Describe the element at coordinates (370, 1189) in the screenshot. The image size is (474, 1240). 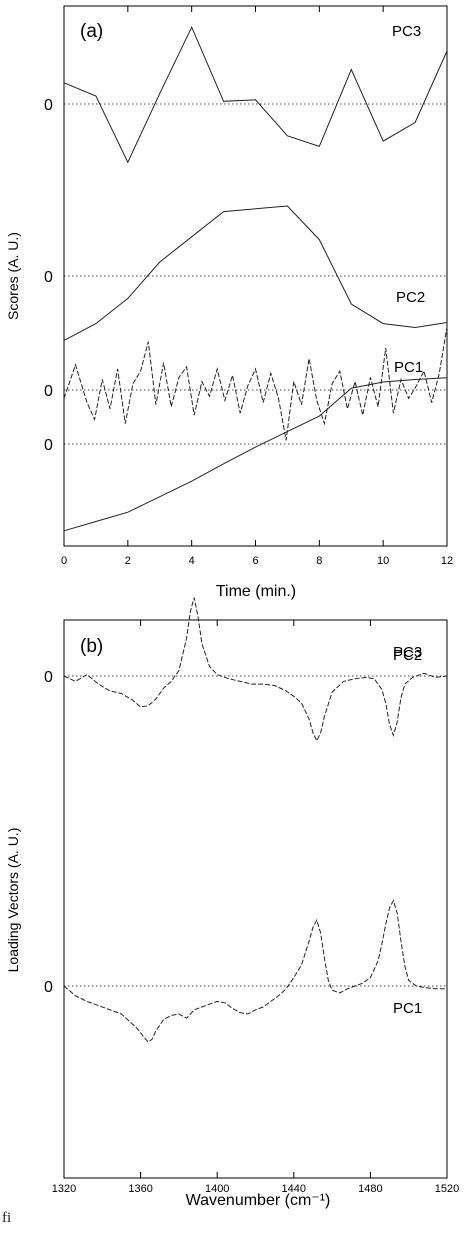
I see `x-tick-label: 1480` at that location.